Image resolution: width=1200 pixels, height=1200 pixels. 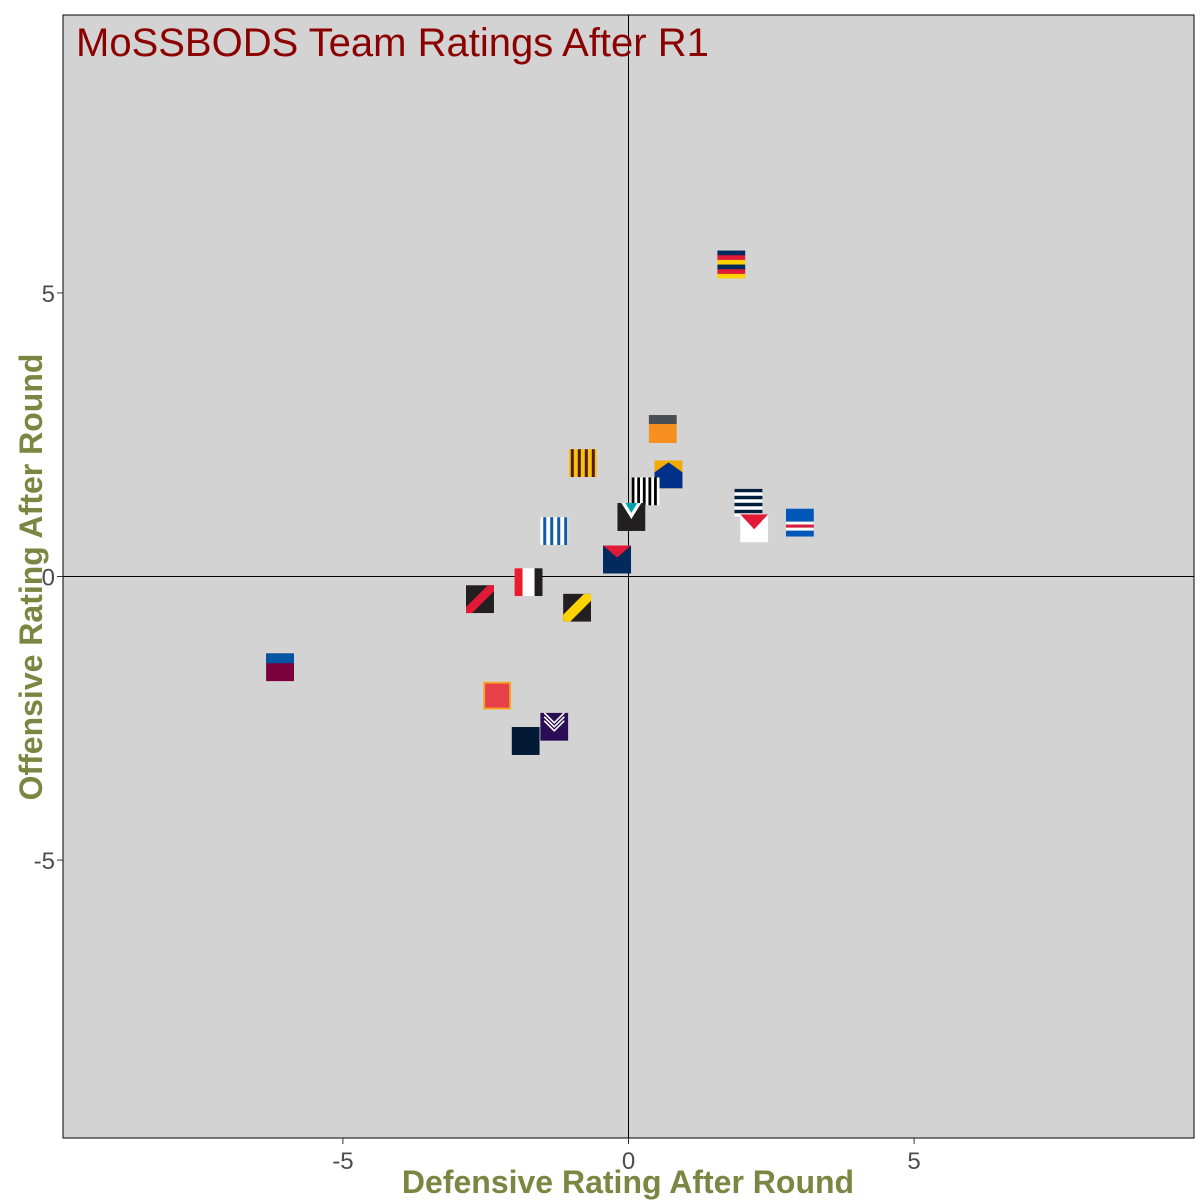 I want to click on adelaide-marker, so click(x=731, y=264).